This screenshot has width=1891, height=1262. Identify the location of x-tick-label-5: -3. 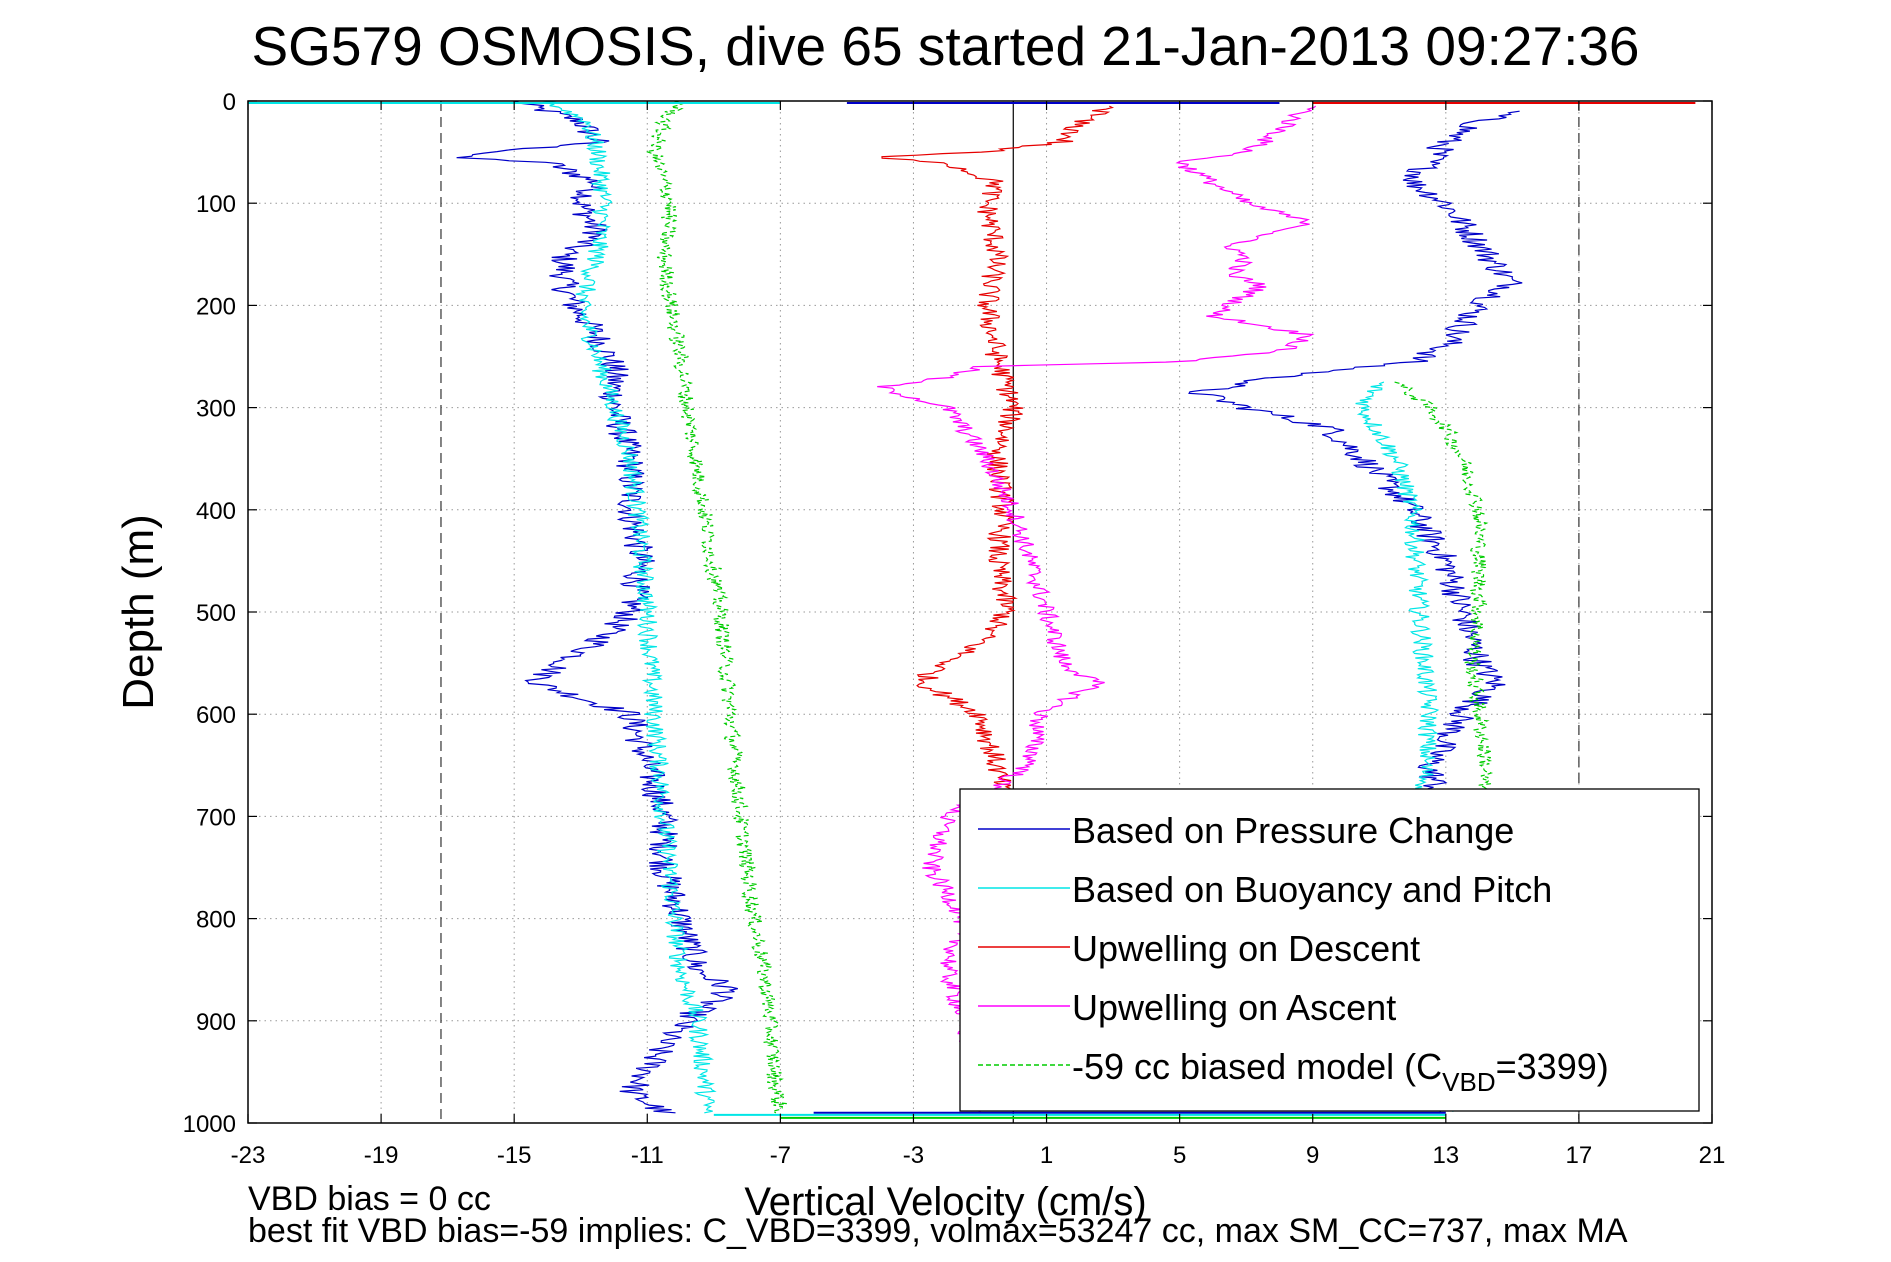
(913, 1155).